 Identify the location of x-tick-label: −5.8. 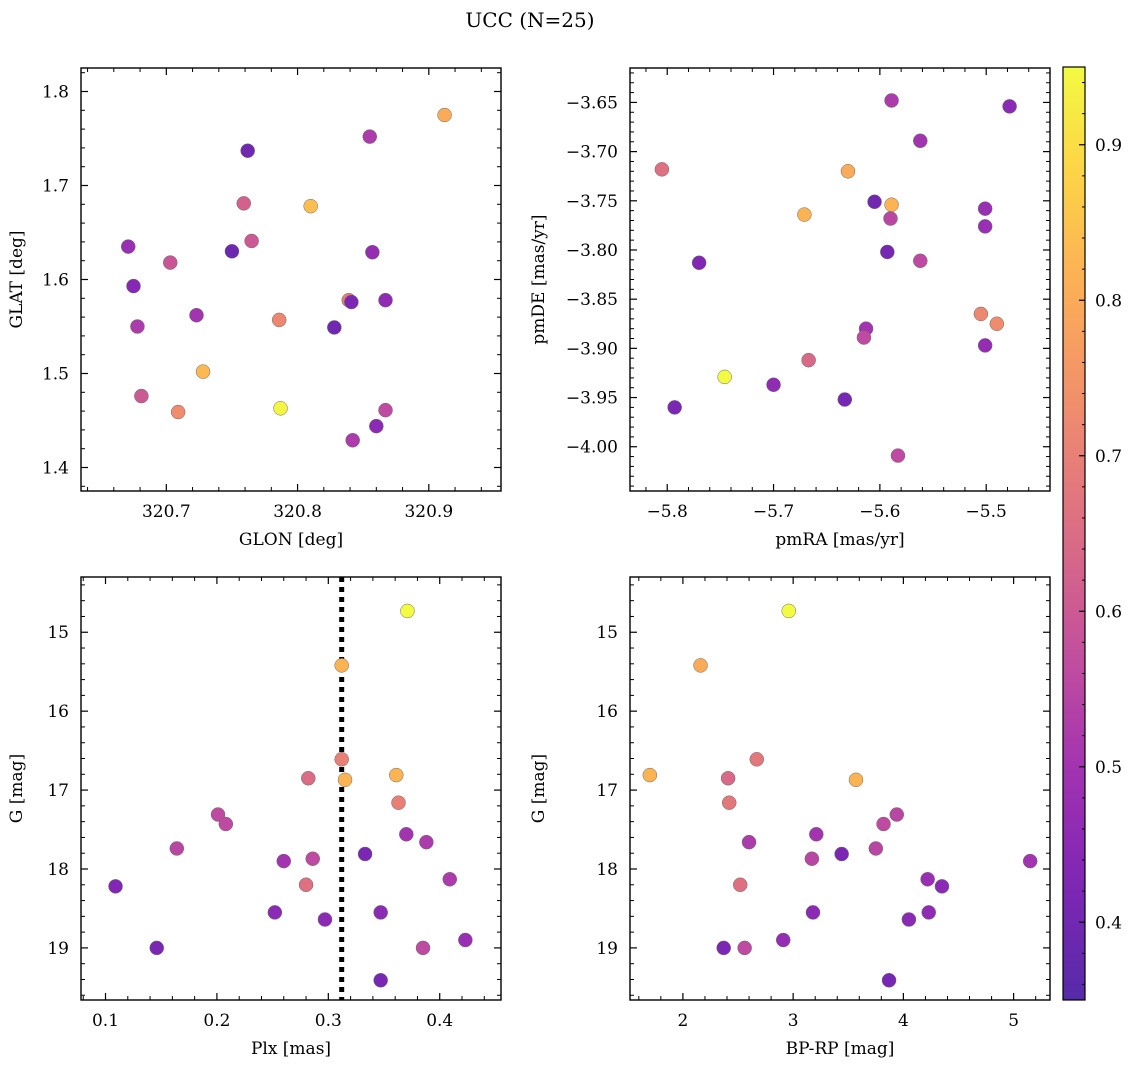
(667, 512).